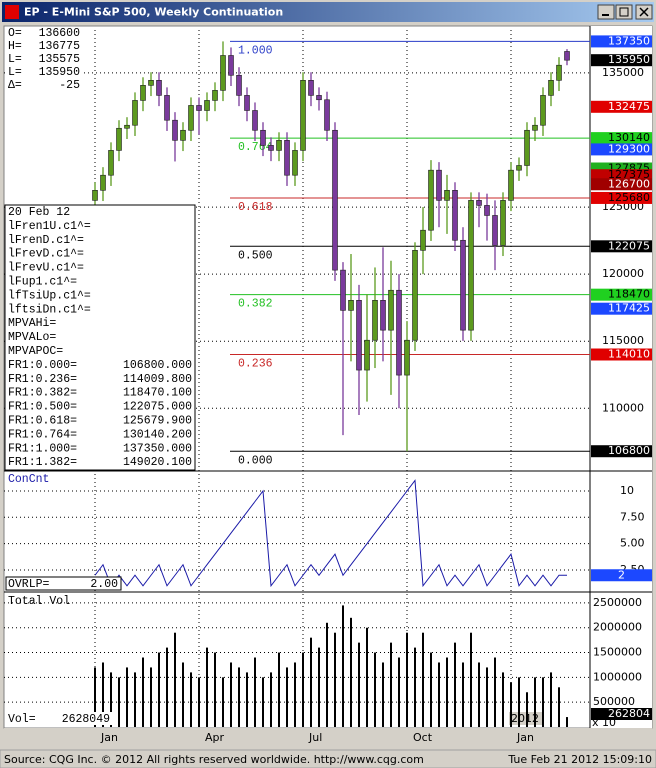 The width and height of the screenshot is (656, 768). I want to click on window-title: EP - E-Mini S&P 500, Weekly Continuation, so click(153, 12).